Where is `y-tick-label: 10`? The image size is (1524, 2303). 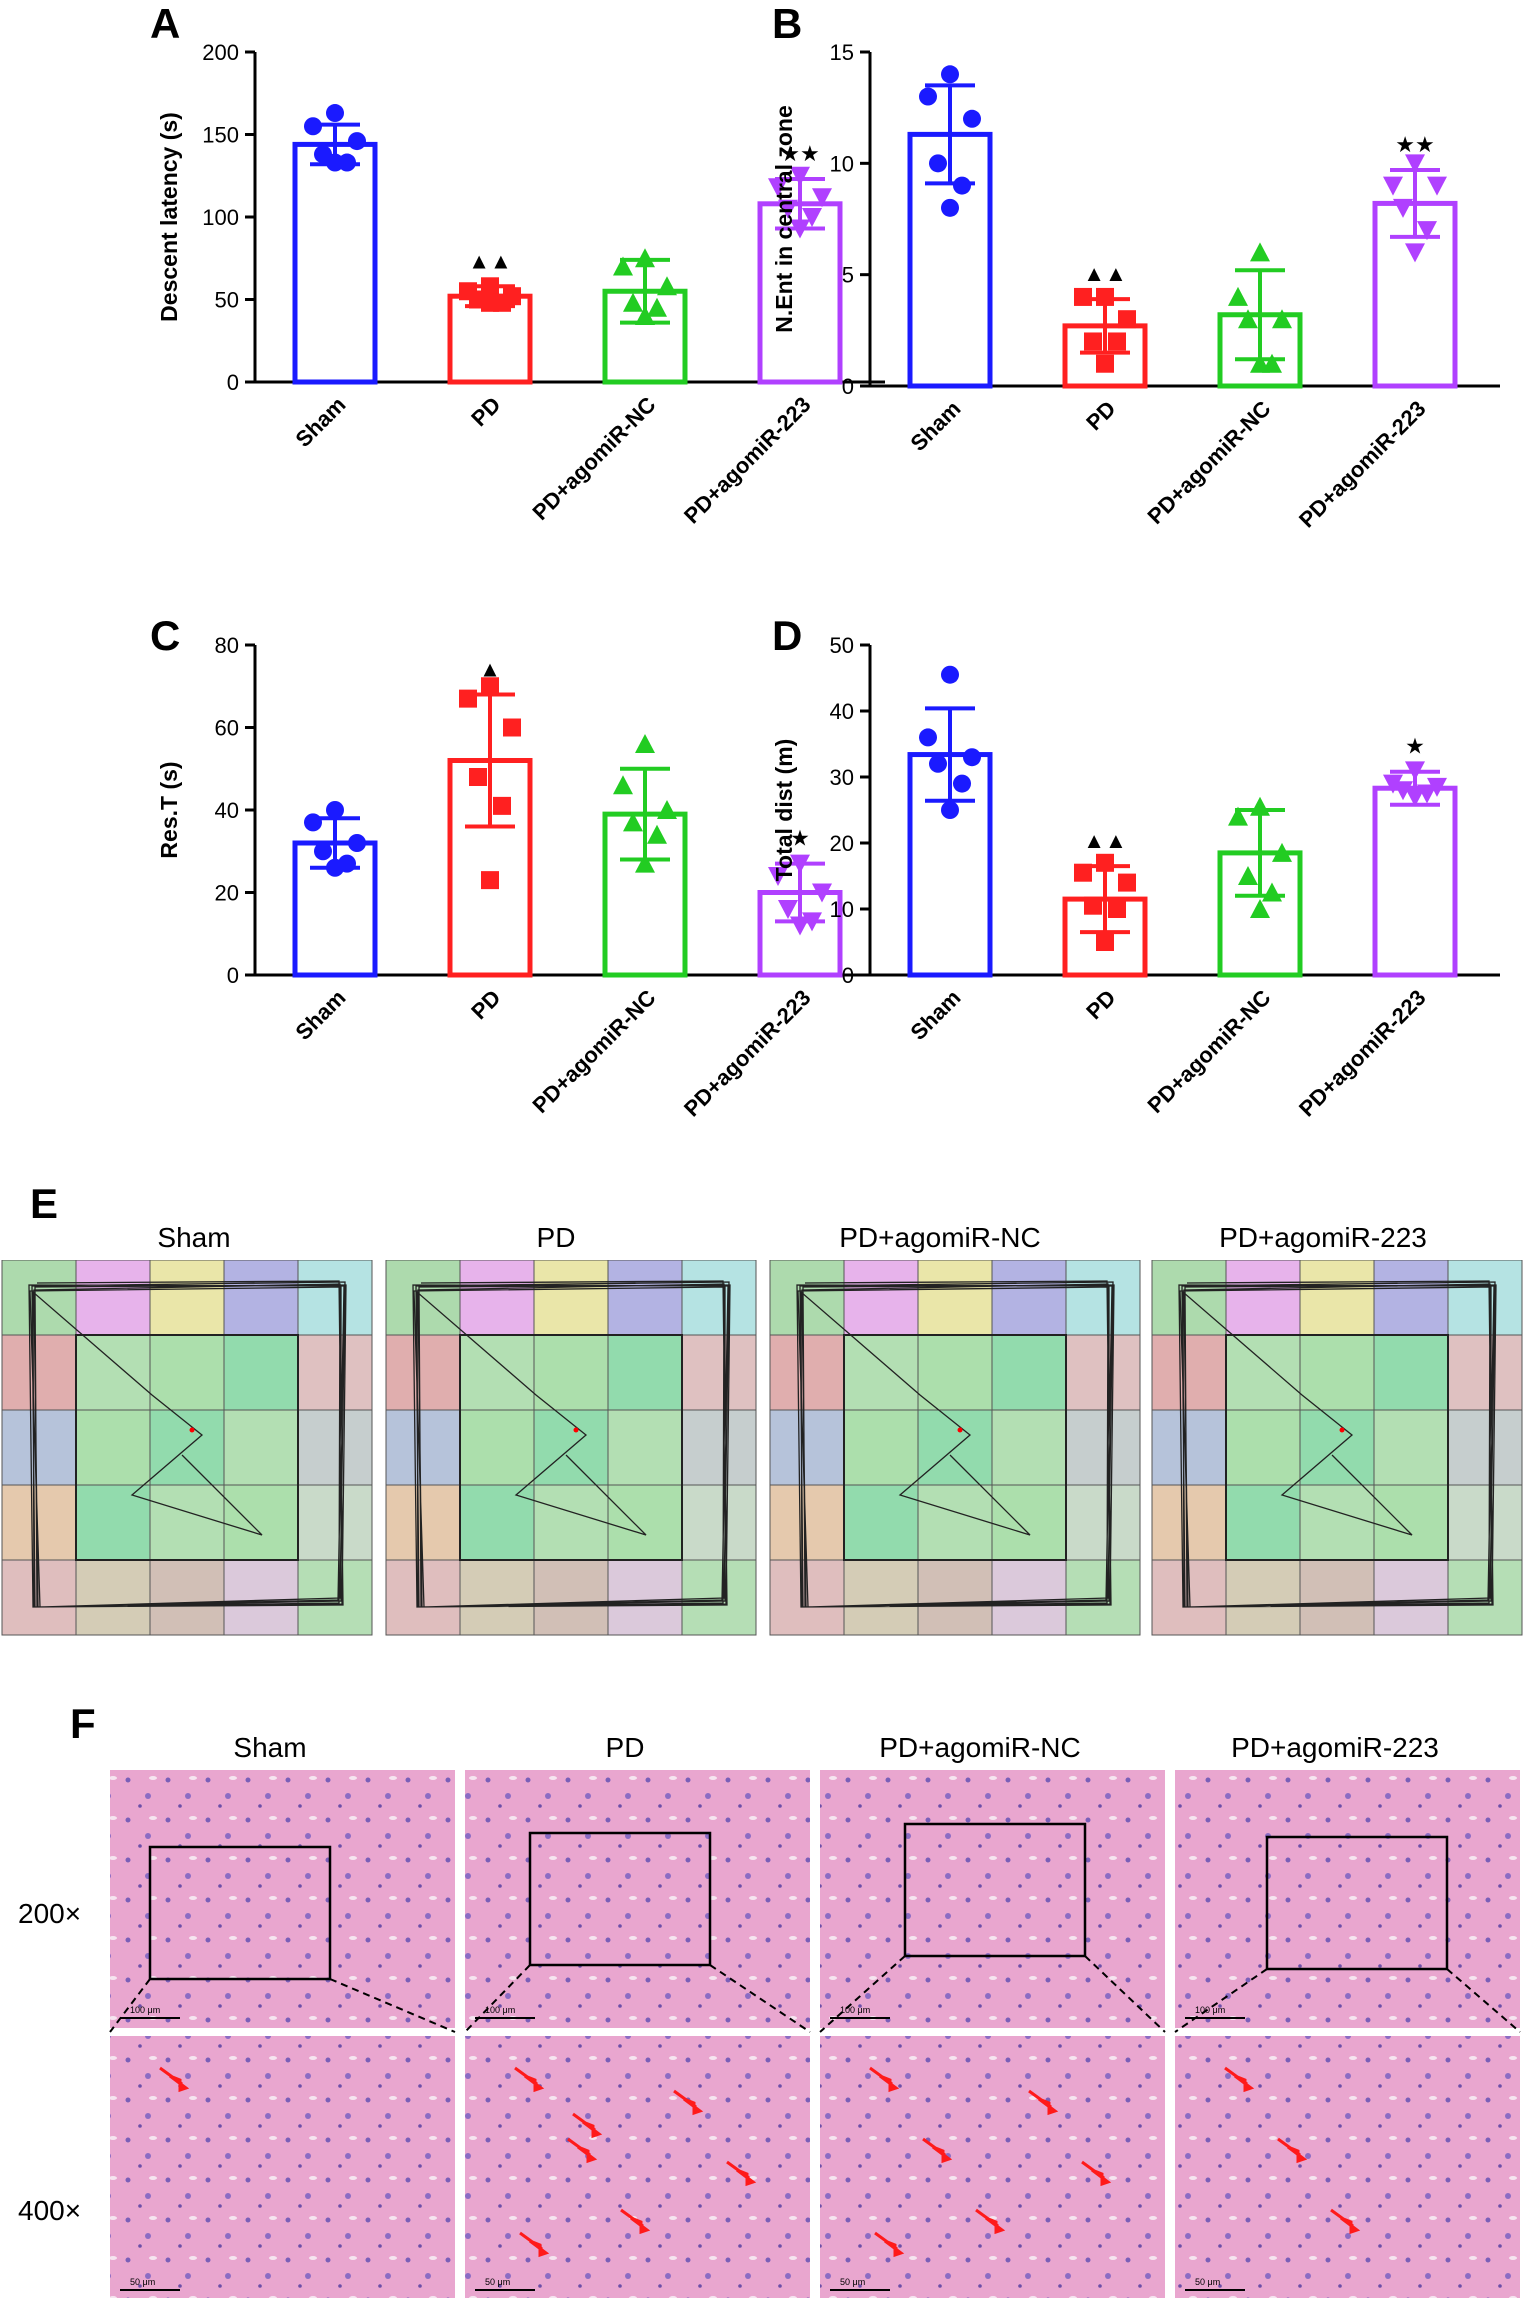 y-tick-label: 10 is located at coordinates (842, 163).